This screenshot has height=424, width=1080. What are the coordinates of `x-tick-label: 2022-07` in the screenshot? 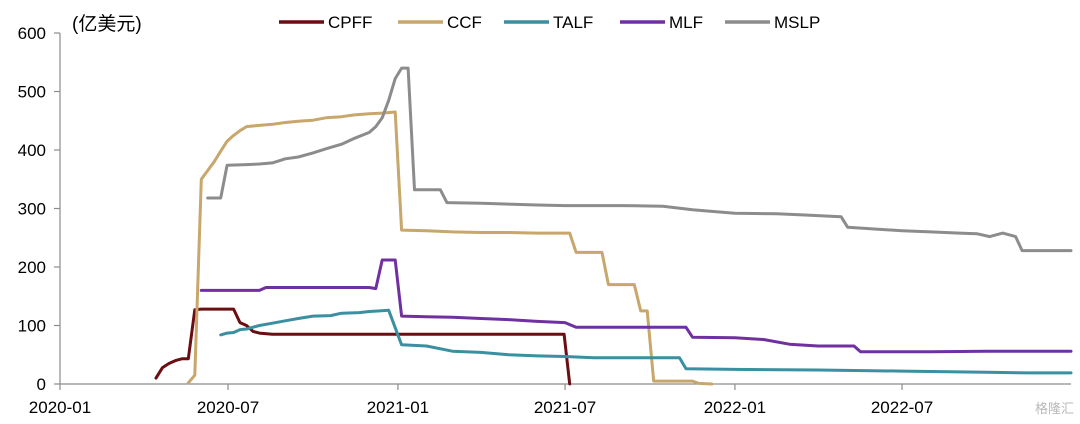 It's located at (902, 407).